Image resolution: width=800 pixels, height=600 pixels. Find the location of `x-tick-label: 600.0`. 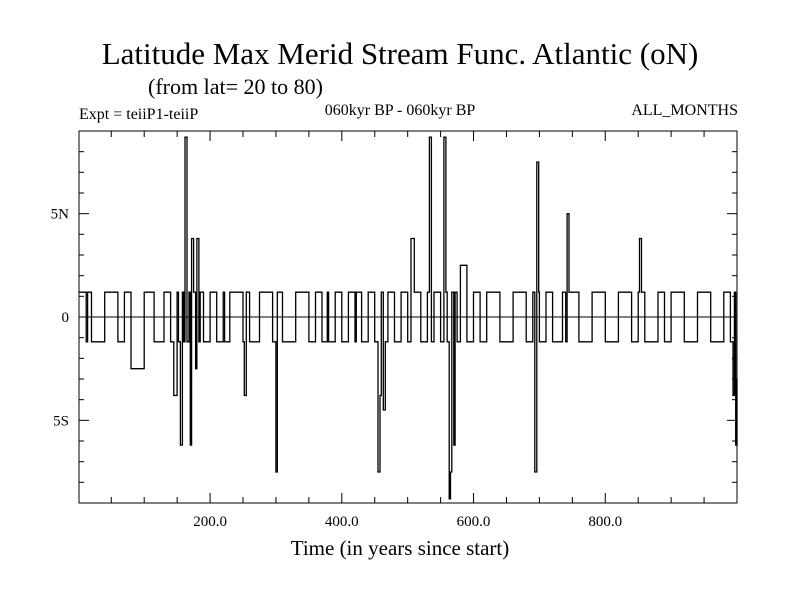

x-tick-label: 600.0 is located at coordinates (474, 522).